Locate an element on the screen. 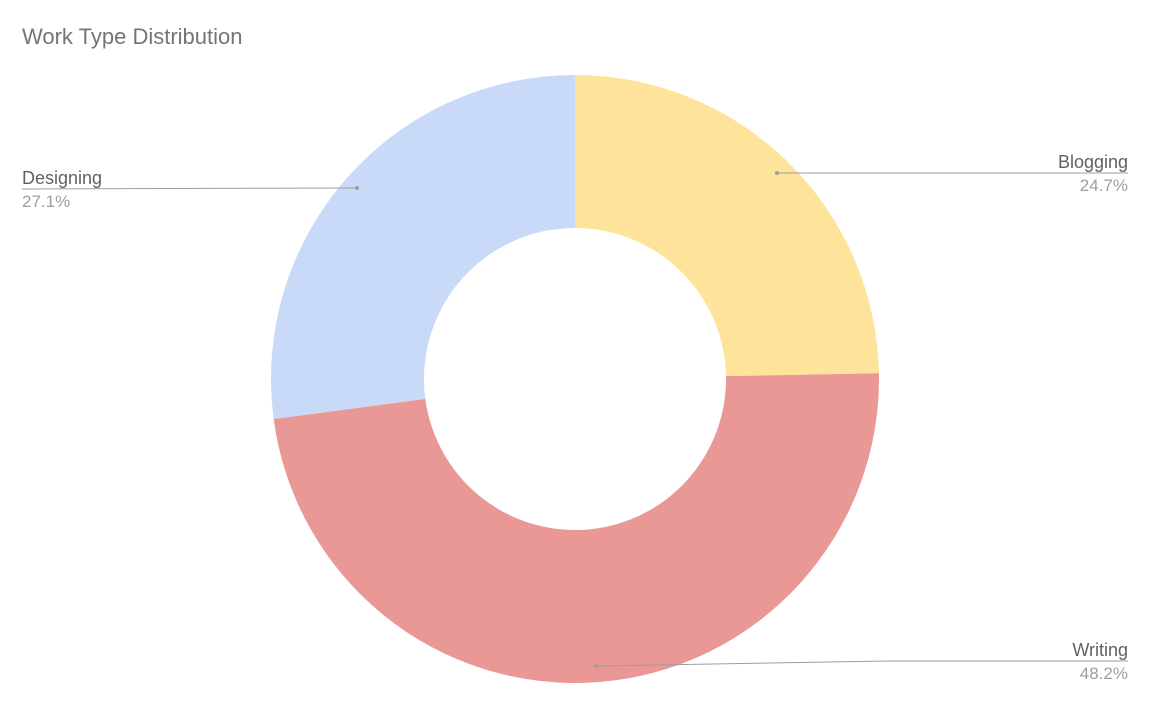  leader-dot-writing is located at coordinates (596, 666).